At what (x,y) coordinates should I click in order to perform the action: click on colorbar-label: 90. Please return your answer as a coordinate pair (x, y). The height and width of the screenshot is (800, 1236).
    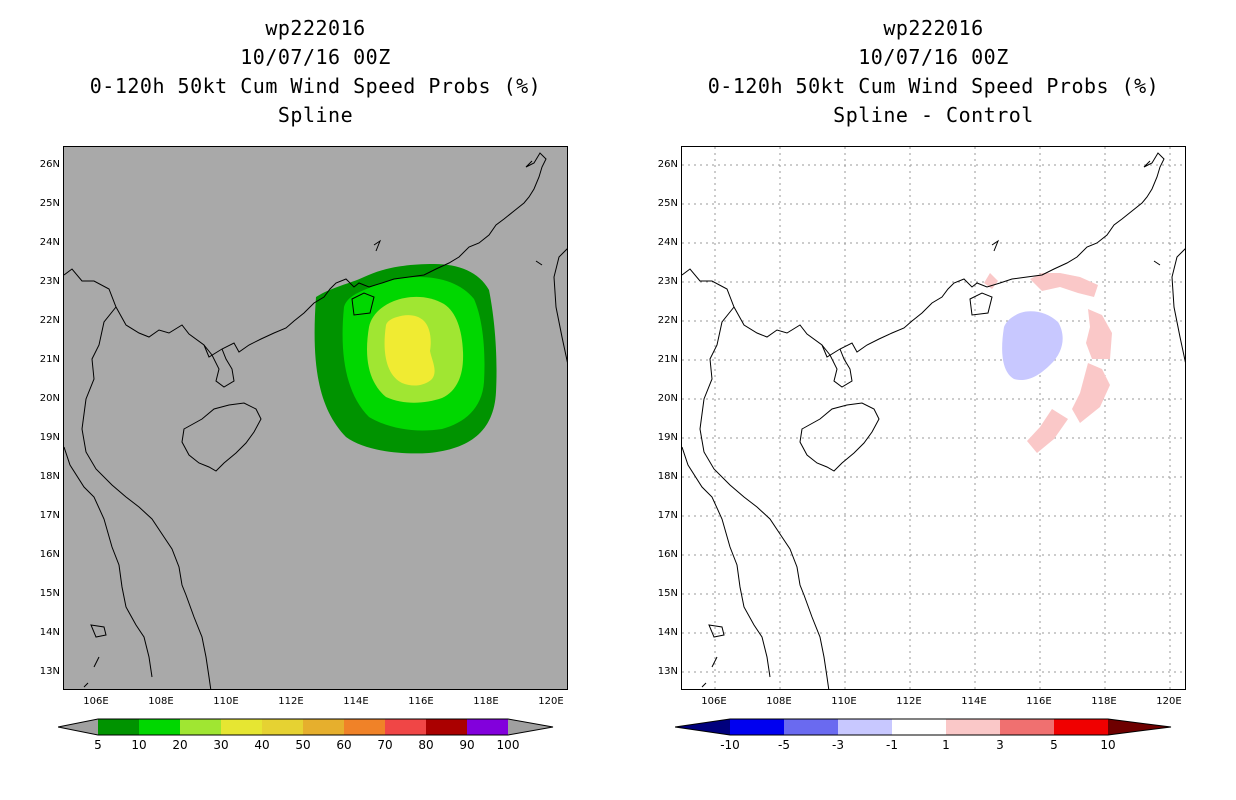
    Looking at the image, I should click on (467, 745).